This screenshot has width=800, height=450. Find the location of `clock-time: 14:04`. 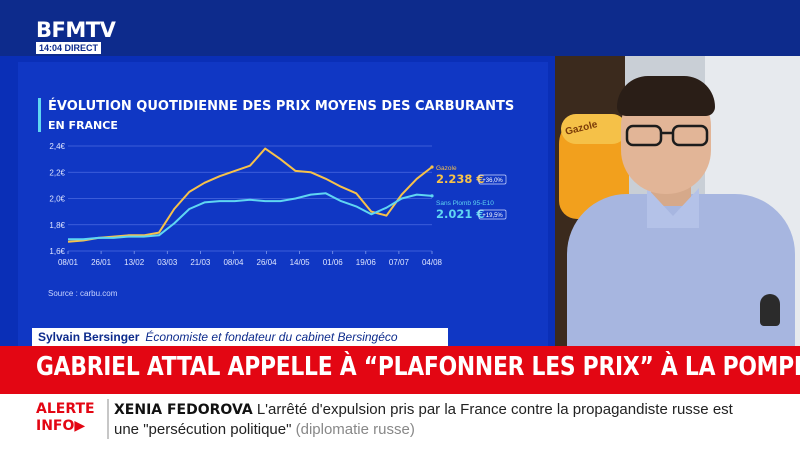

clock-time: 14:04 is located at coordinates (51, 48).